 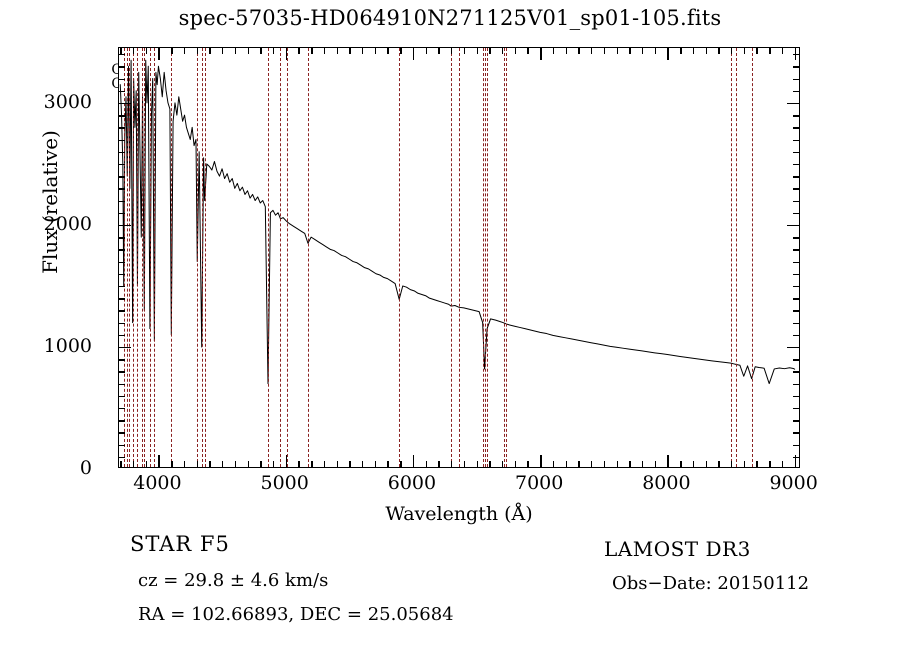 I want to click on x-tick-label: 8000, so click(x=666, y=483).